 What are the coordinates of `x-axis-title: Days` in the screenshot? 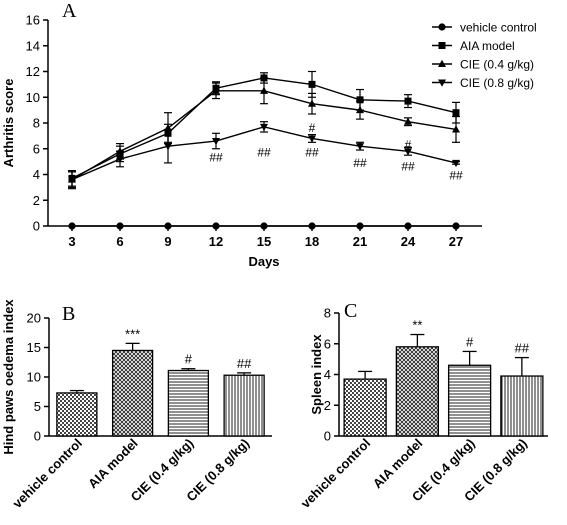 It's located at (263, 261).